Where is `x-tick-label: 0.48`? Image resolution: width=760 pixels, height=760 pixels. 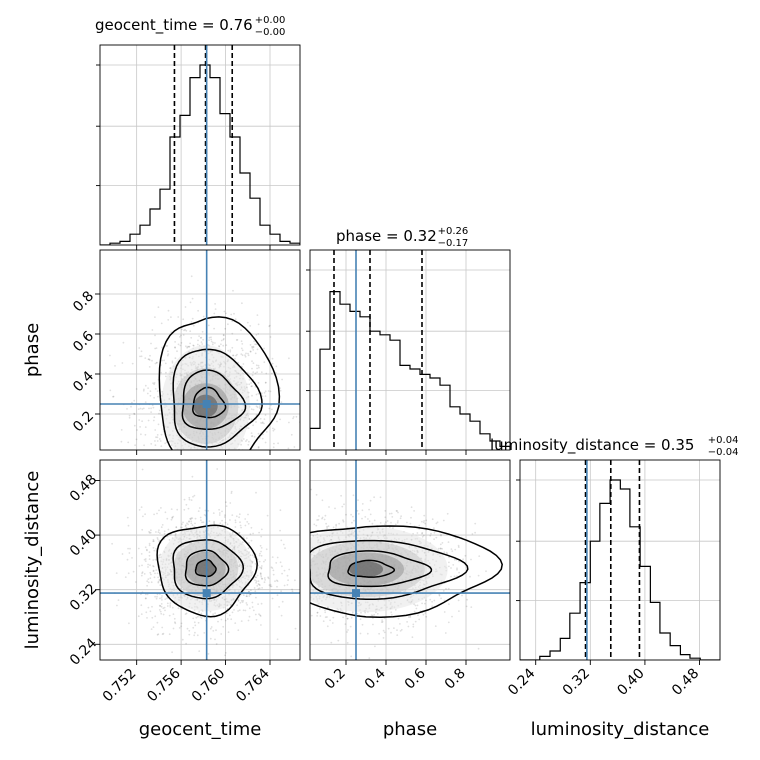 x-tick-label: 0.48 is located at coordinates (685, 682).